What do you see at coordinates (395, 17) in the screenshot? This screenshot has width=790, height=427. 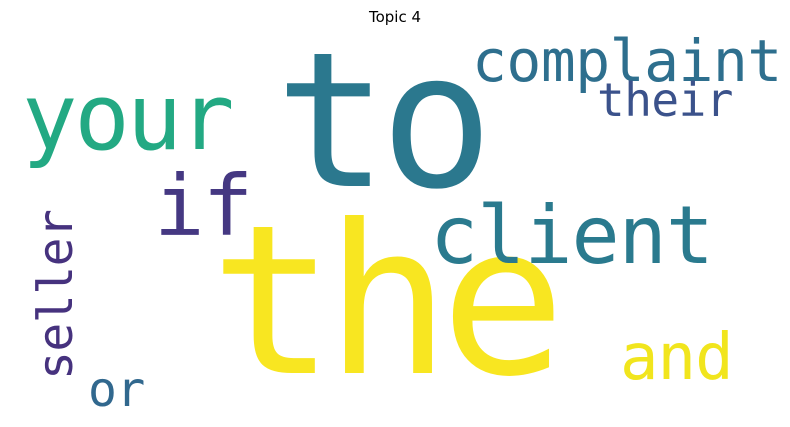 I see `figure-title: Topic 4` at bounding box center [395, 17].